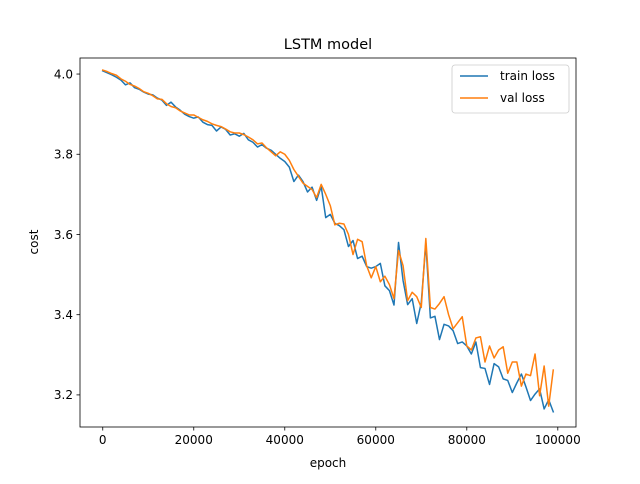 Image resolution: width=640 pixels, height=484 pixels. I want to click on x-tick-label: 100000, so click(558, 440).